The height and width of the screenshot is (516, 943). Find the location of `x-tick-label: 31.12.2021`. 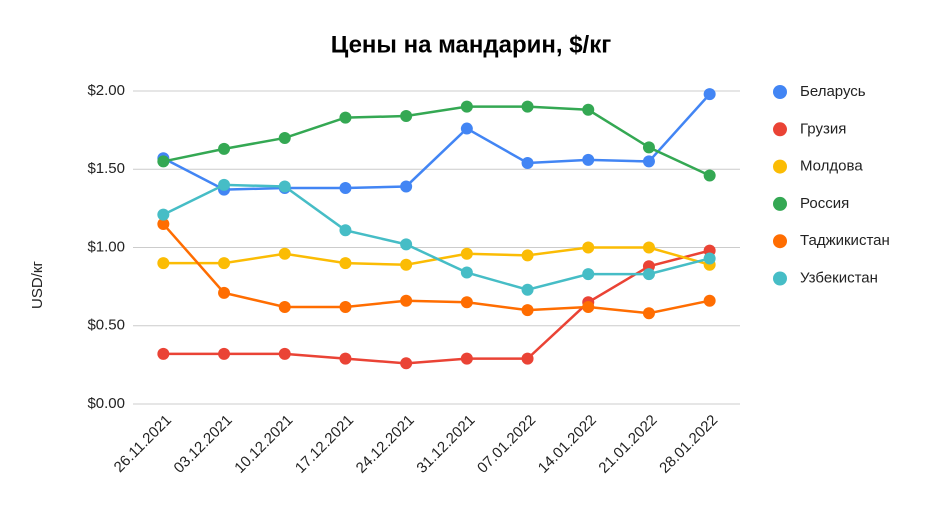

x-tick-label: 31.12.2021 is located at coordinates (445, 444).